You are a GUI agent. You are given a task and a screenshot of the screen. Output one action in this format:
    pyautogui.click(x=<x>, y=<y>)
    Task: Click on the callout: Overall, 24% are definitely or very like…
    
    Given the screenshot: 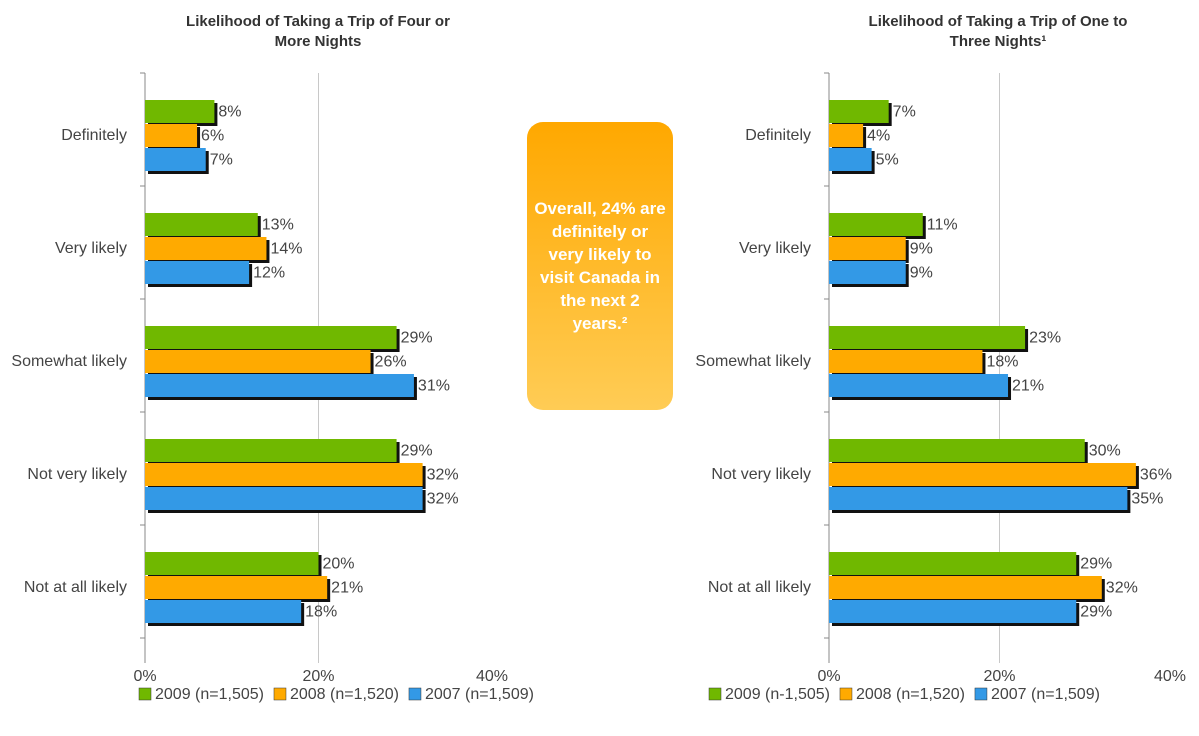 What is the action you would take?
    pyautogui.click(x=600, y=266)
    